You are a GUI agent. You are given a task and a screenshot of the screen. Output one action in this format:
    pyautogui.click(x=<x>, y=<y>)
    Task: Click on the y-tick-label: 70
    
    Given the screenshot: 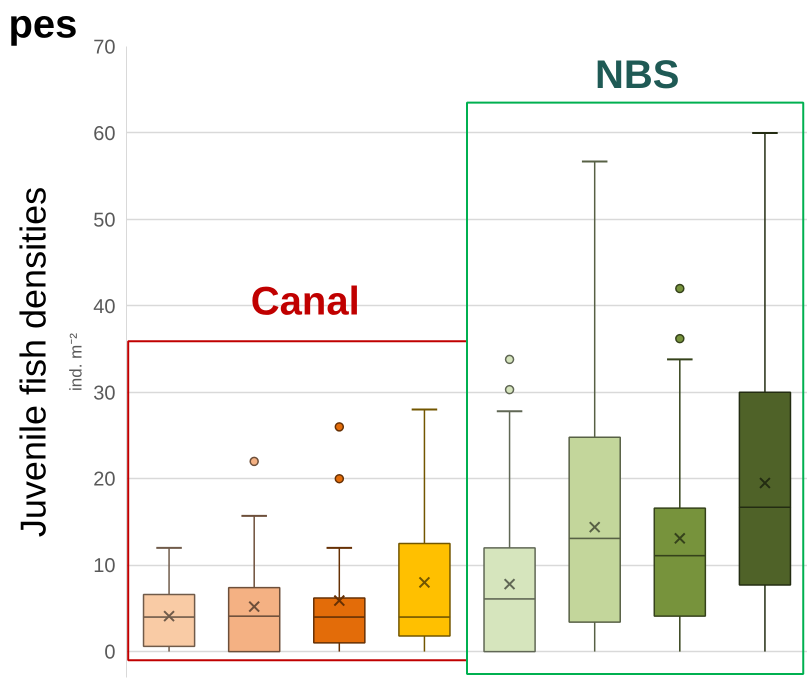 What is the action you would take?
    pyautogui.click(x=104, y=47)
    